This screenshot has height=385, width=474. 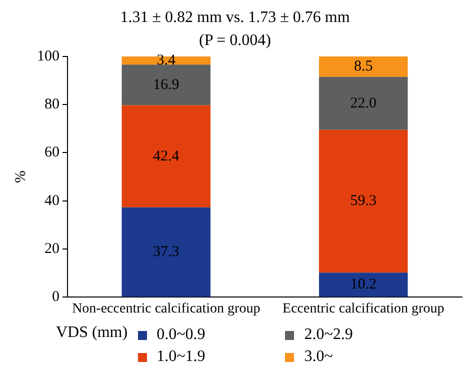 I want to click on data-label: 3.4, so click(x=166, y=60).